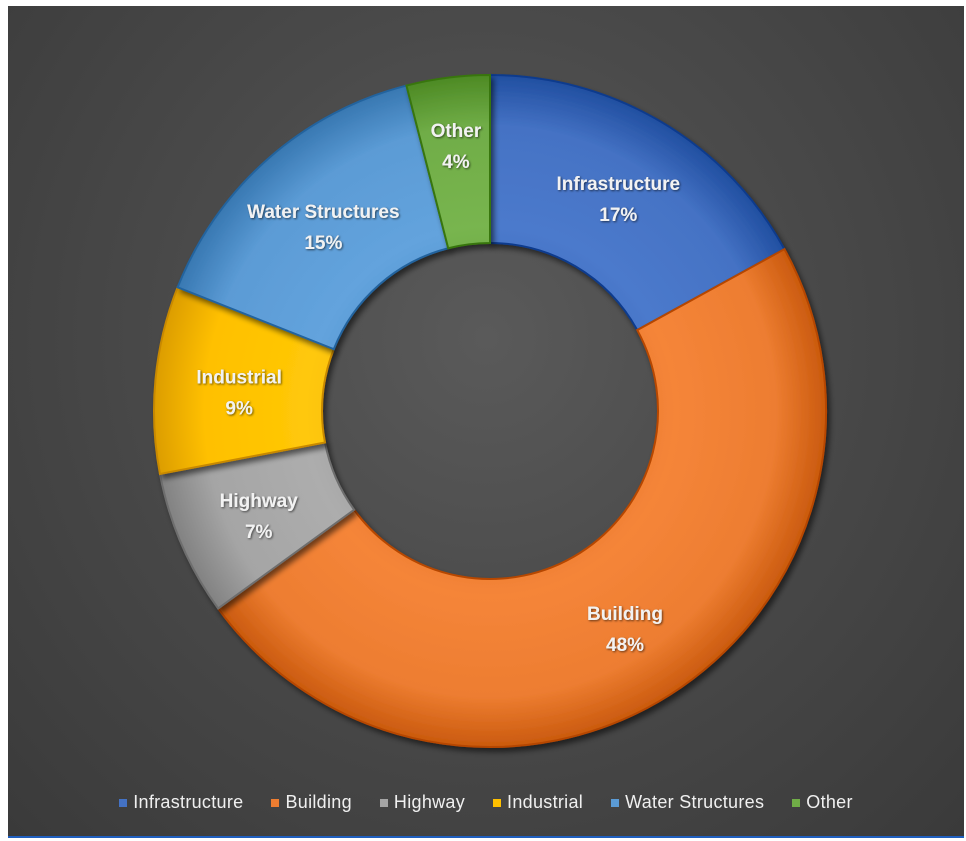  What do you see at coordinates (429, 802) in the screenshot?
I see `legend-label: Highway` at bounding box center [429, 802].